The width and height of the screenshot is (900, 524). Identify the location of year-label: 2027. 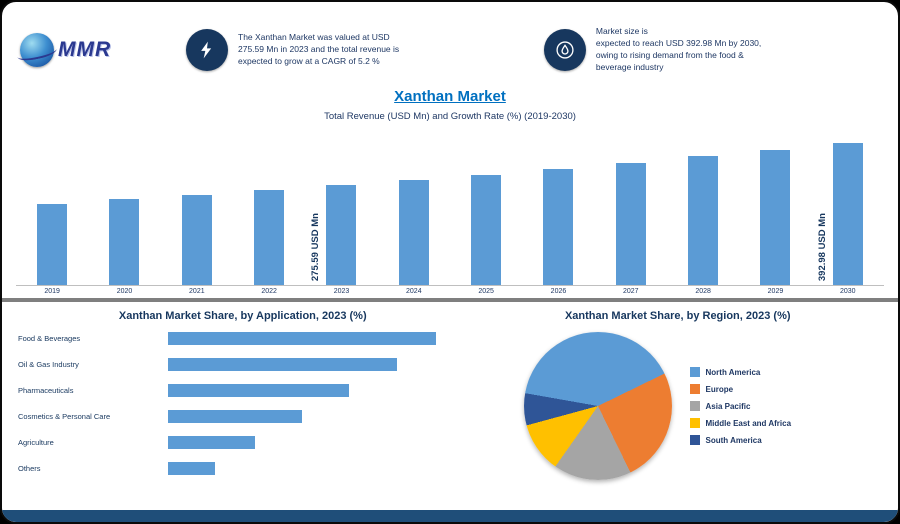
(631, 291).